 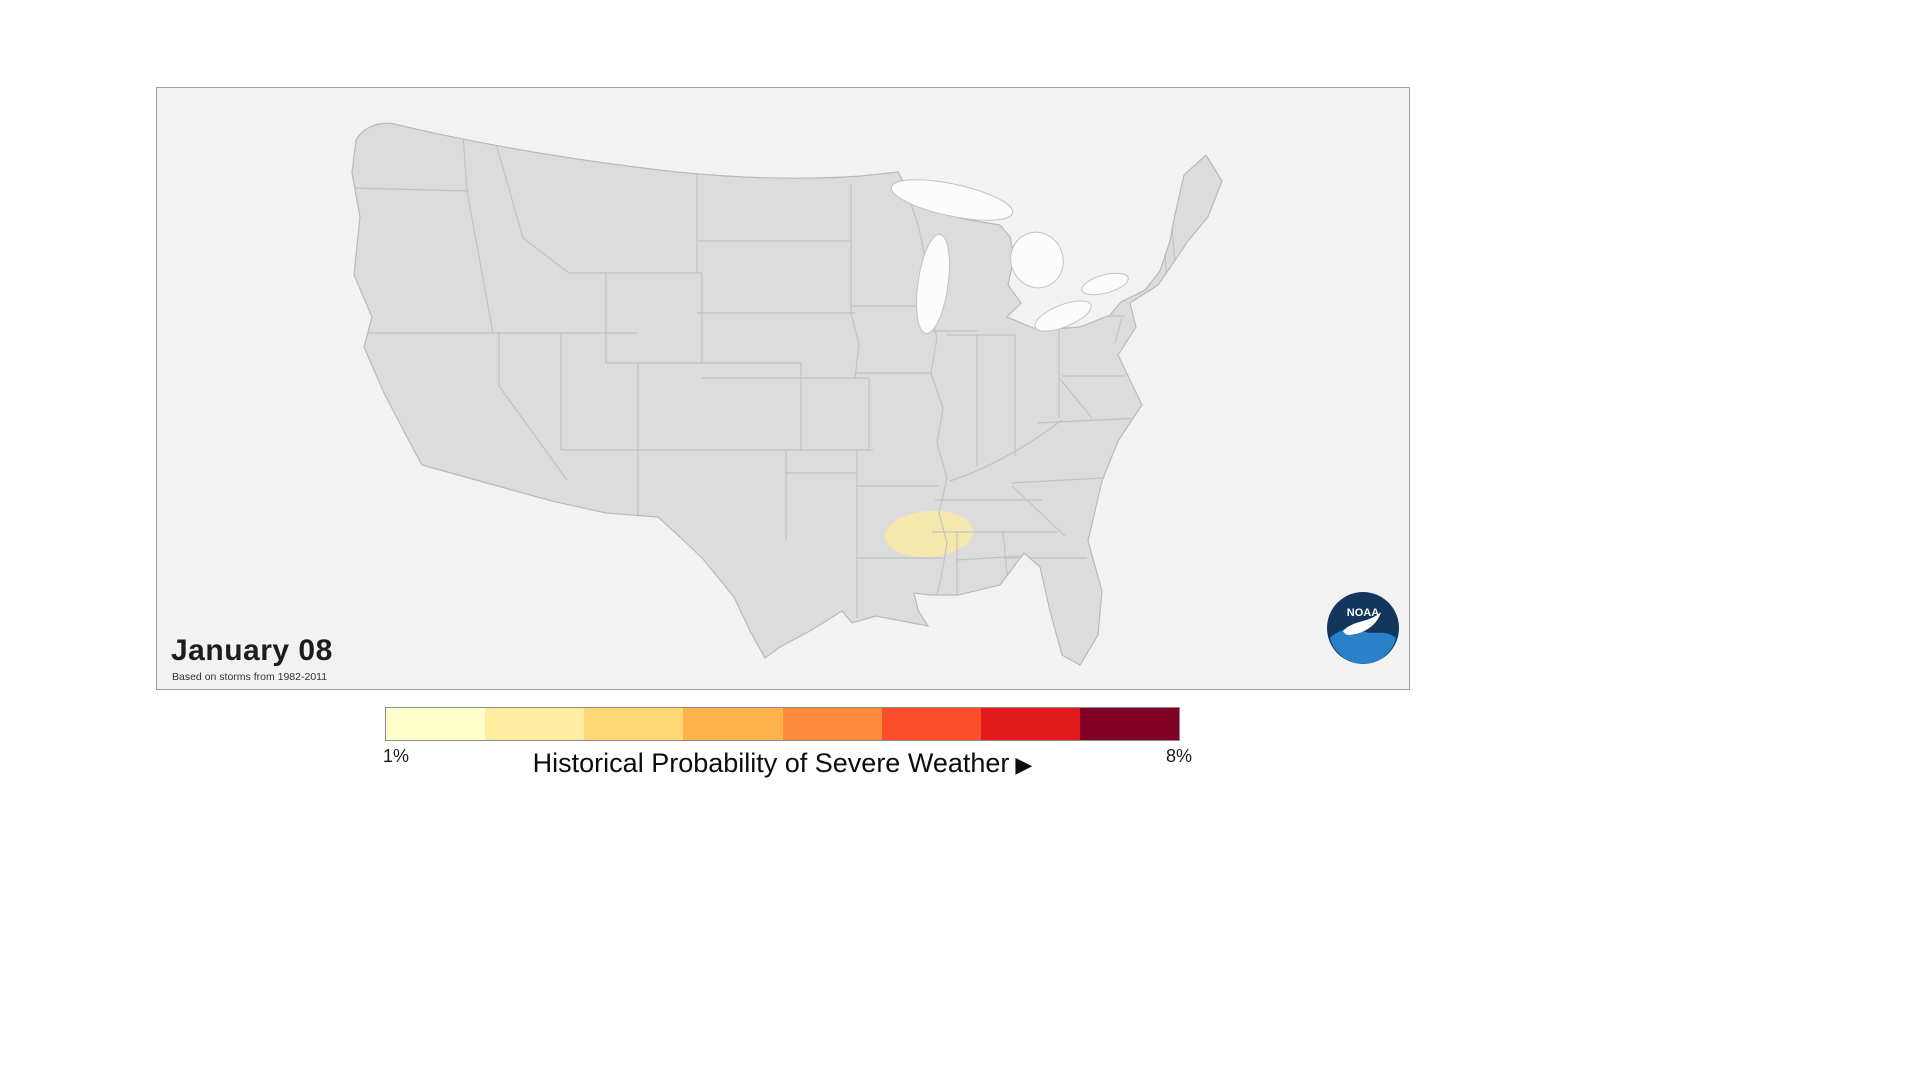 I want to click on noaa-logo-text: NOAA, so click(x=1363, y=613).